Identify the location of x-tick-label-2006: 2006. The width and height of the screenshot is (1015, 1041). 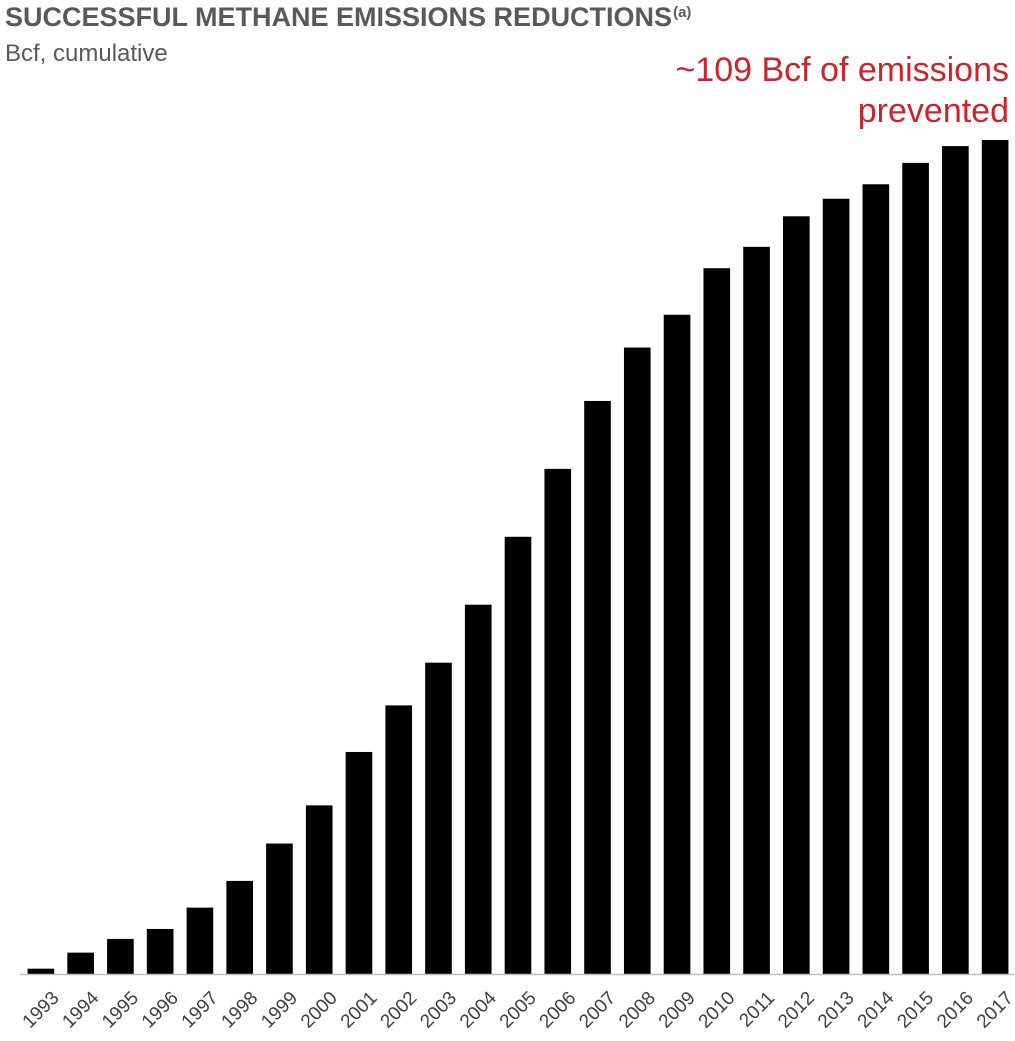
(558, 1010).